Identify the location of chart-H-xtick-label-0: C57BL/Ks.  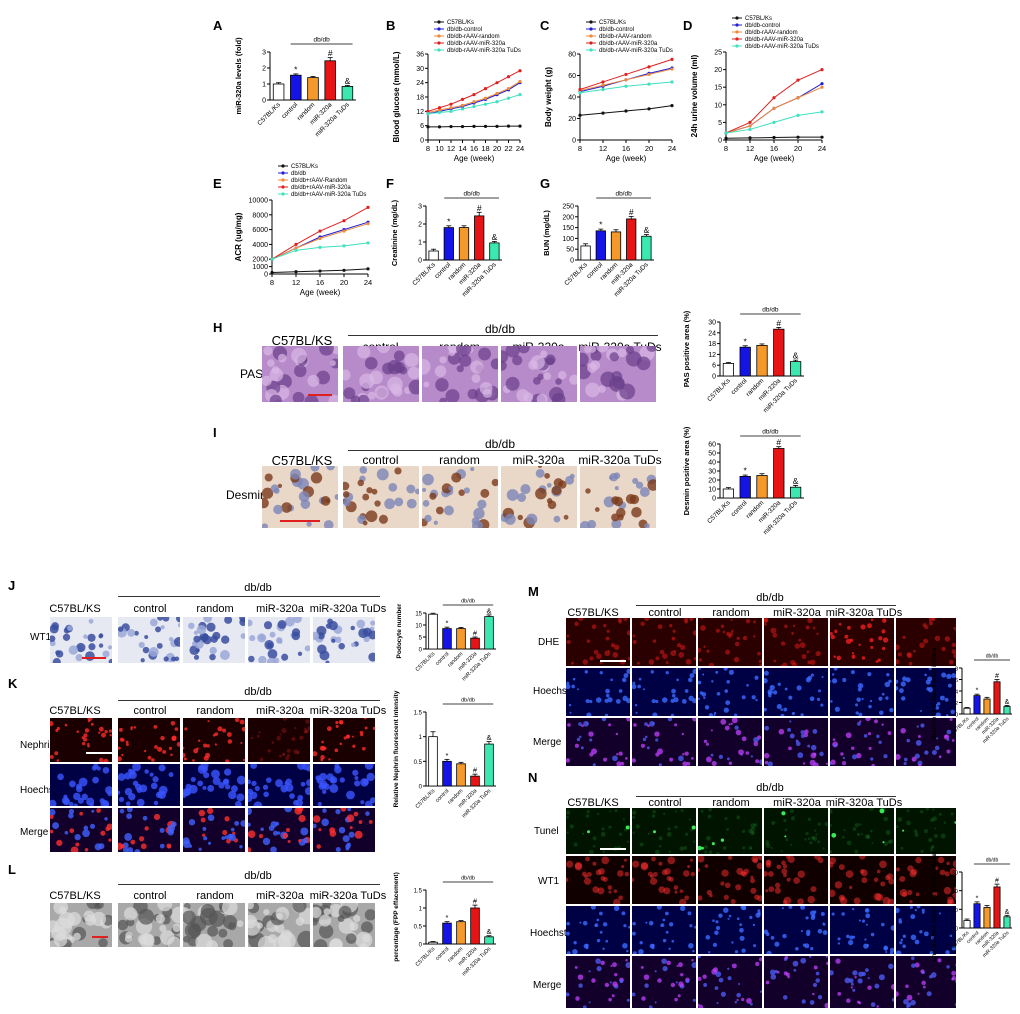
(719, 390).